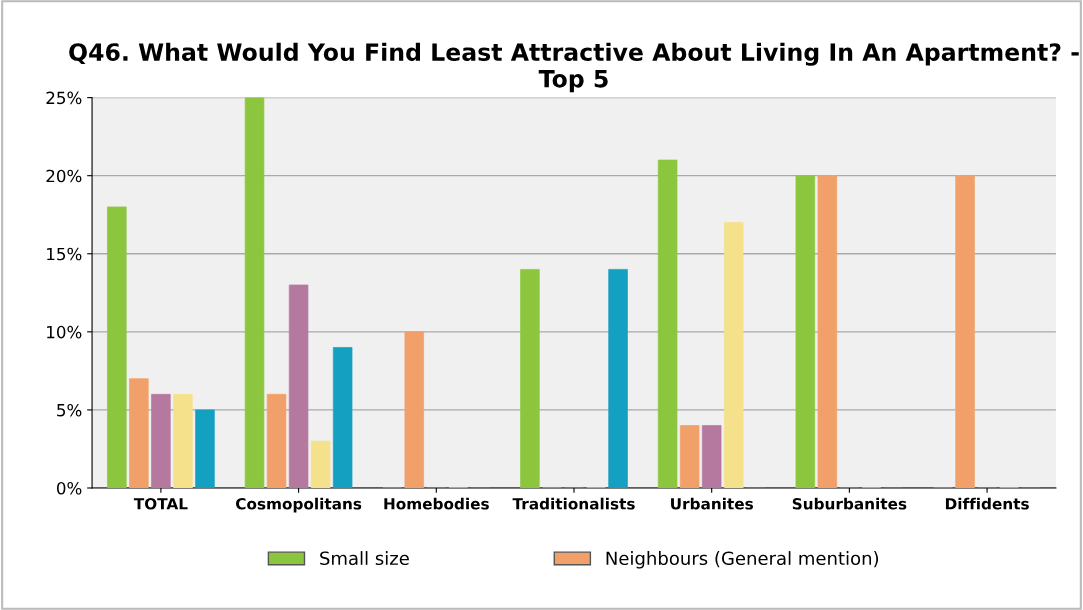  I want to click on y-tick-label: 20%, so click(64, 176).